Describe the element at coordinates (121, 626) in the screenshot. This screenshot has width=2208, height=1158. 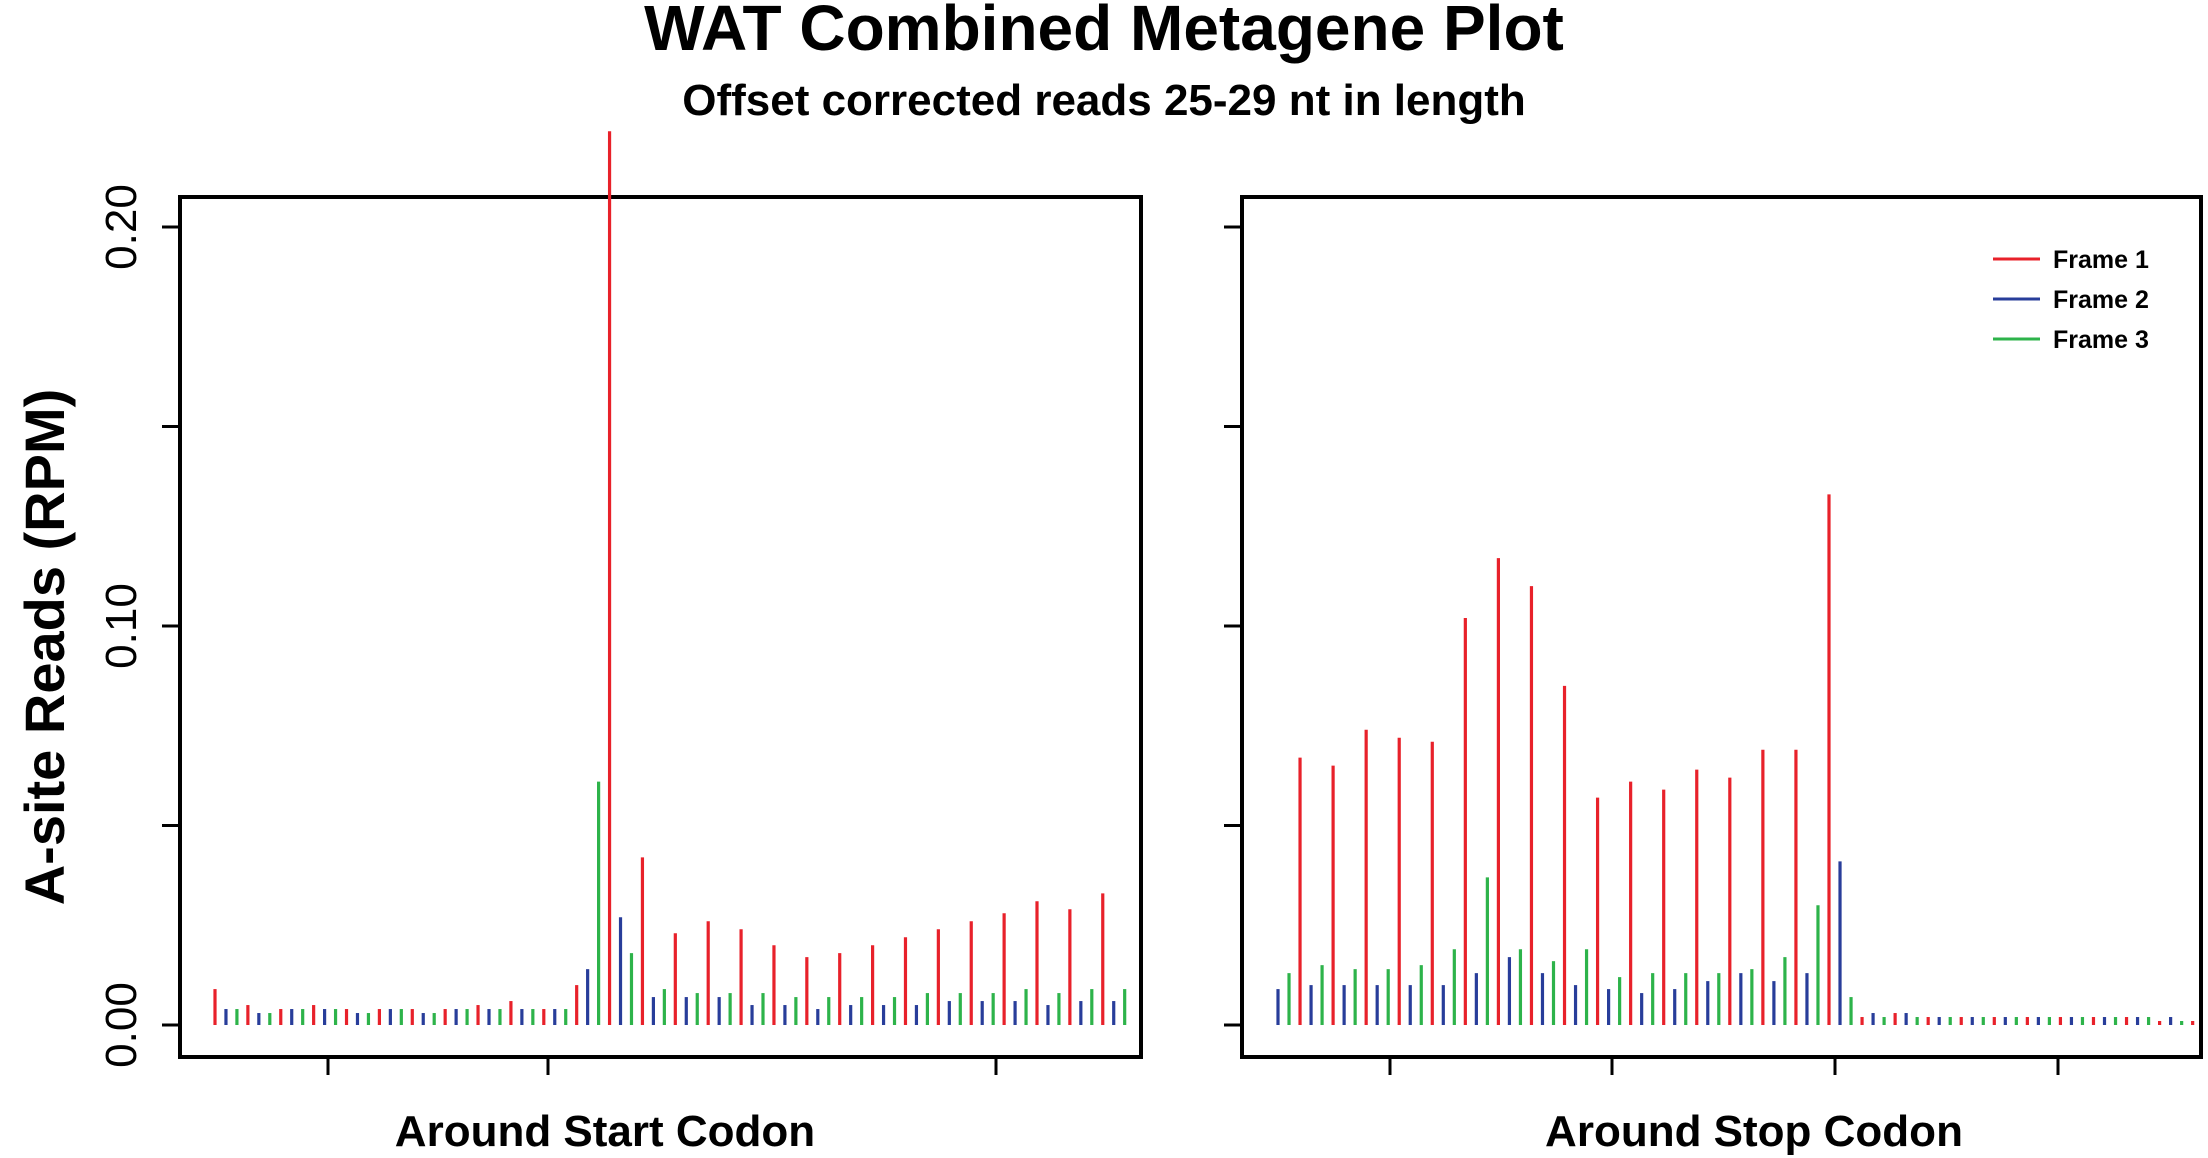
I see `y-tick-label: 0.10` at that location.